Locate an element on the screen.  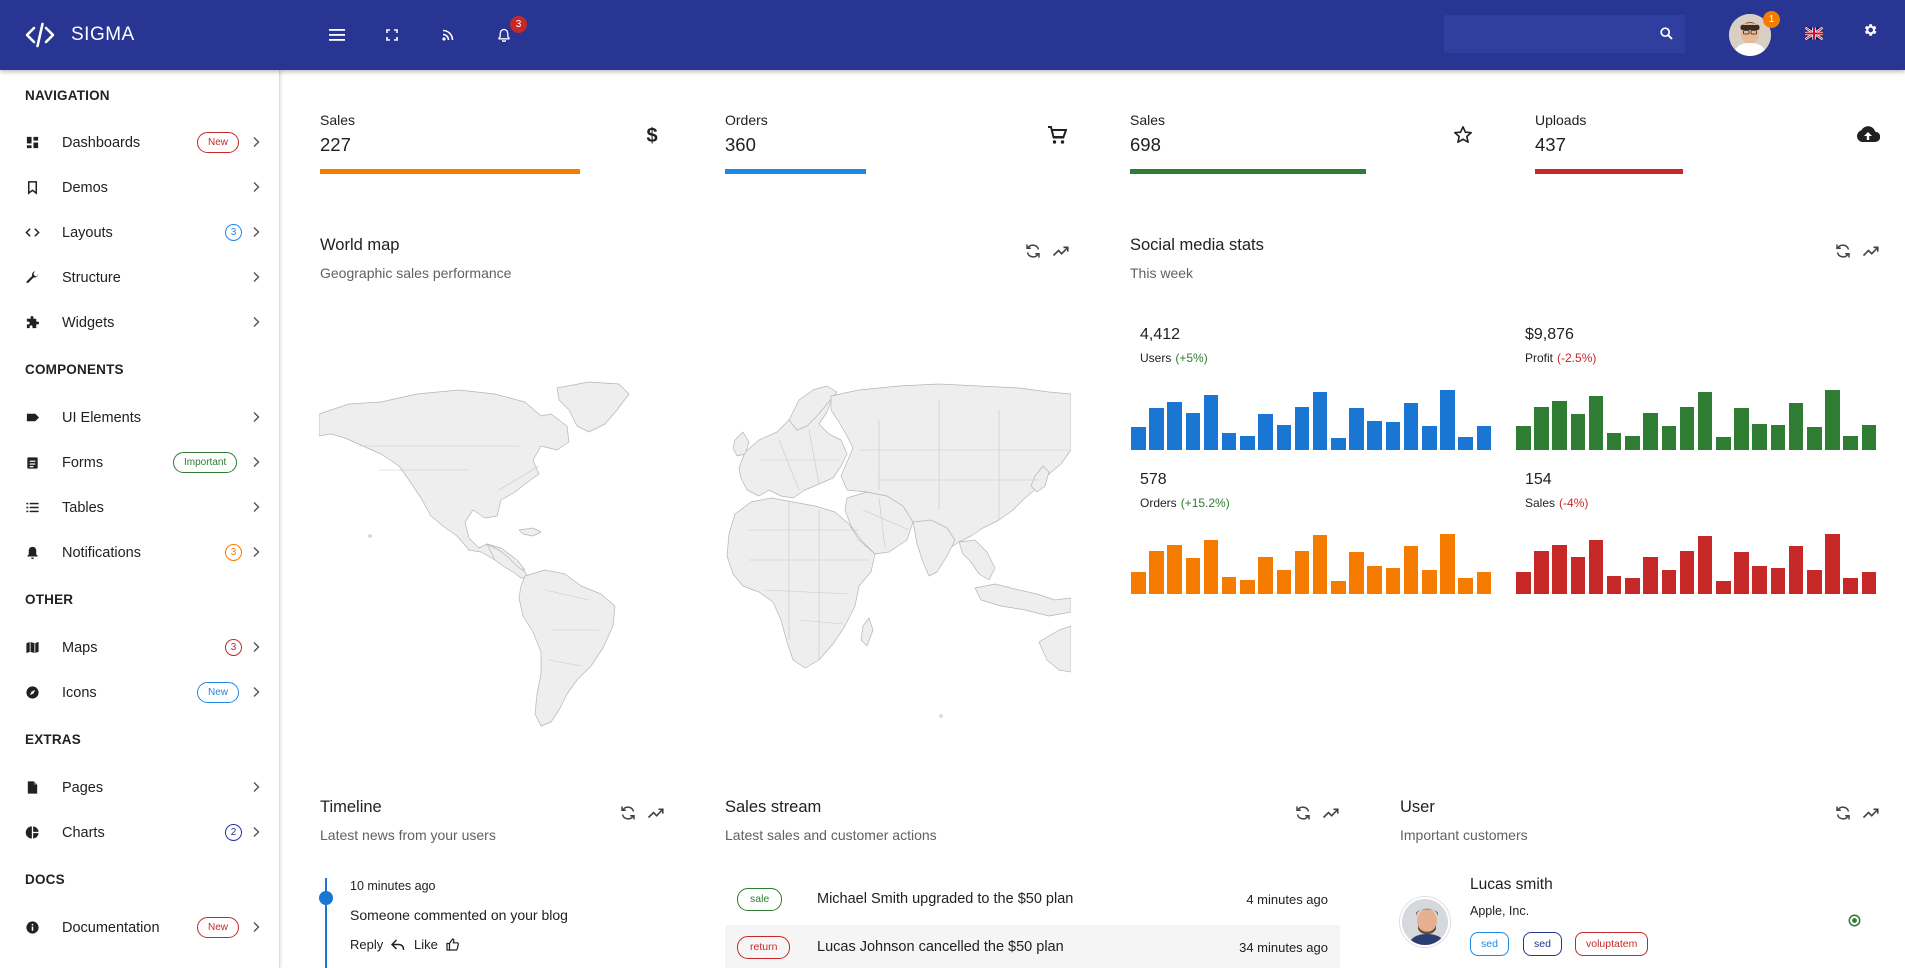
brand: SIGMA is located at coordinates (80, 35).